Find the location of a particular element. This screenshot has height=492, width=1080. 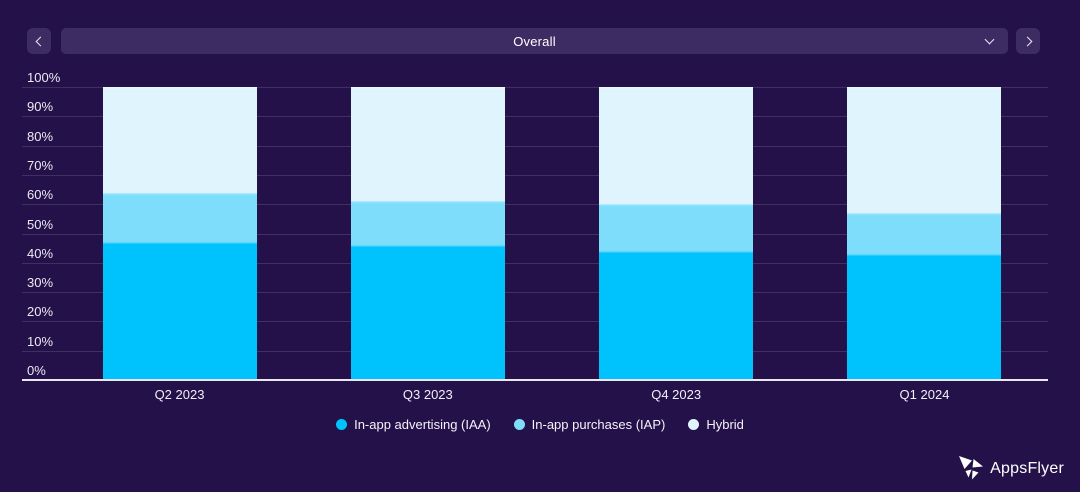

appsflyer-icon is located at coordinates (971, 468).